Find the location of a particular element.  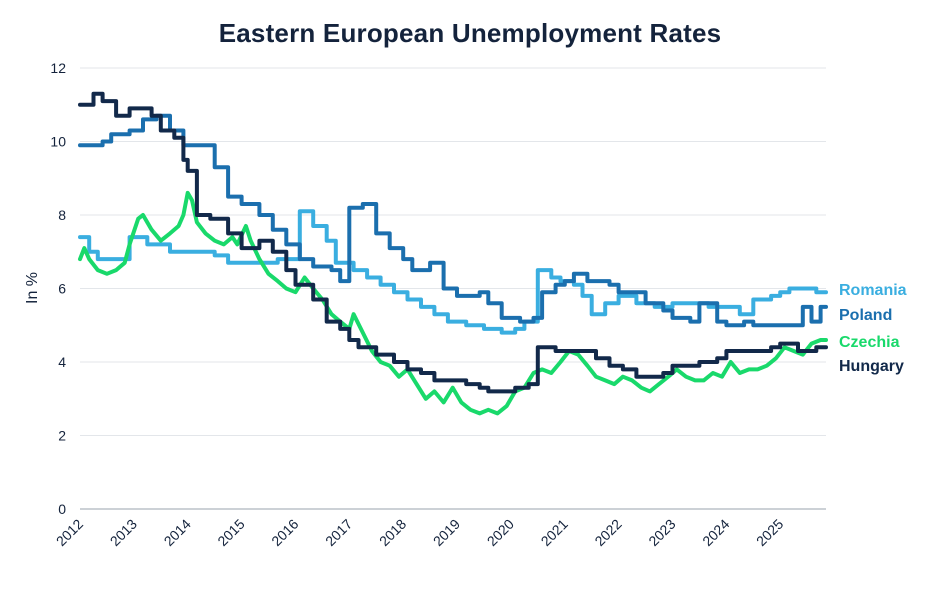

chart-title: Eastern European Unemployment Rates is located at coordinates (470, 33).